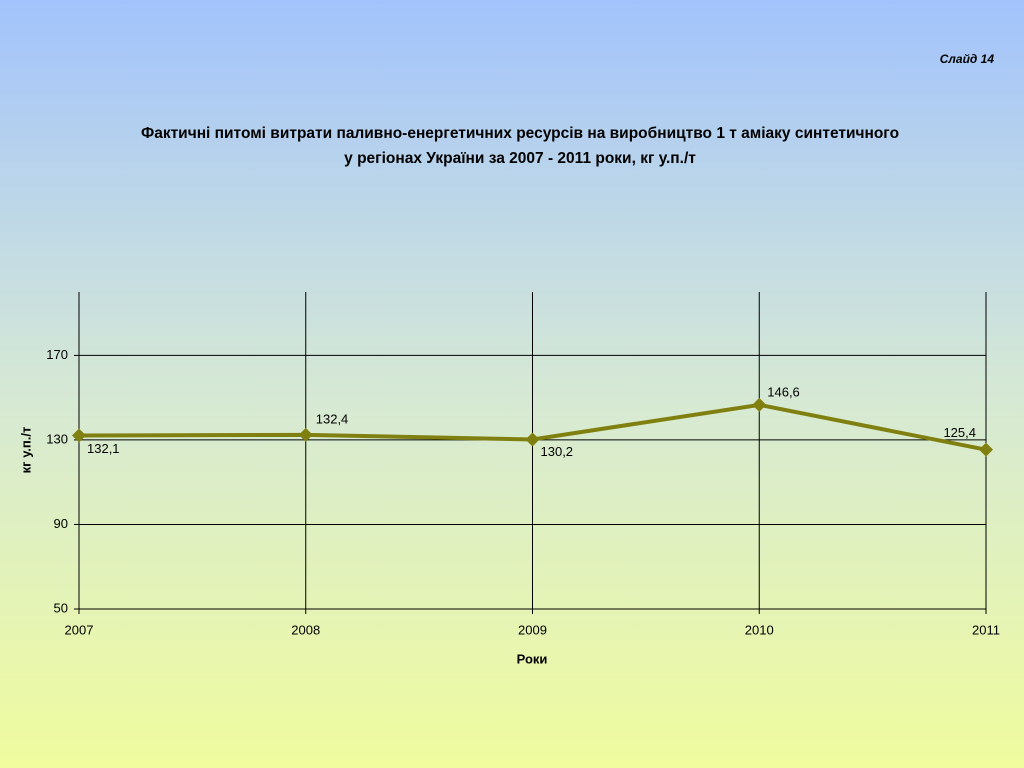 Image resolution: width=1024 pixels, height=768 pixels. Describe the element at coordinates (57, 354) in the screenshot. I see `y-tick-label: 170` at that location.